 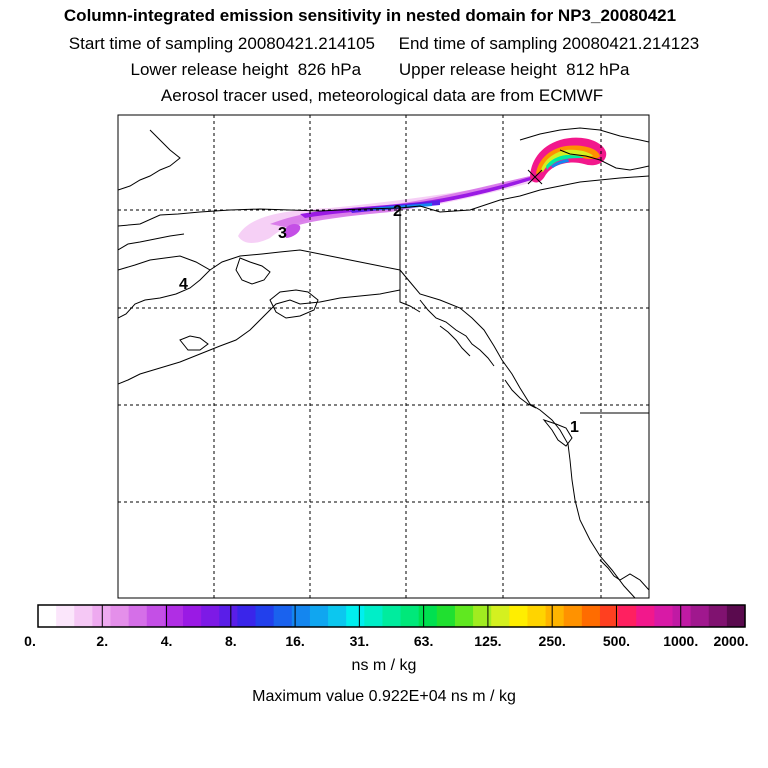 I want to click on colorbar, so click(x=391, y=616).